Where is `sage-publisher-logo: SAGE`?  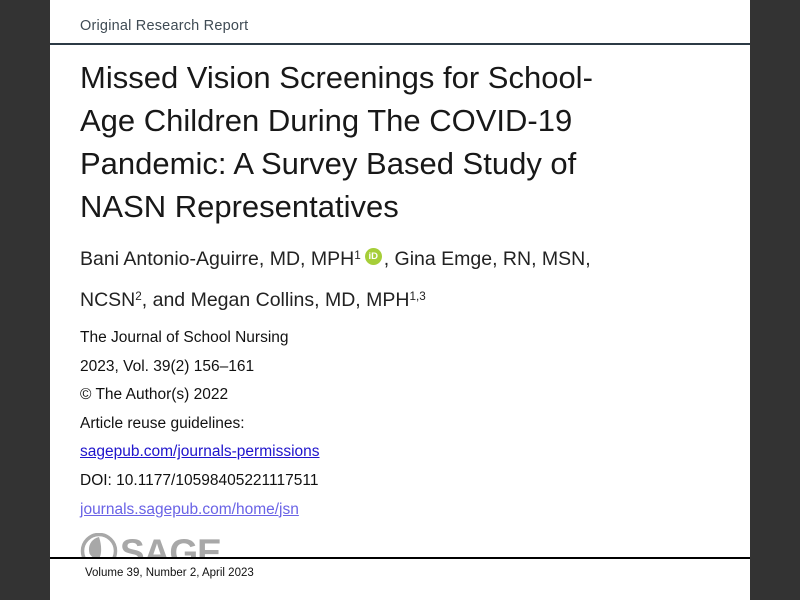 sage-publisher-logo: SAGE is located at coordinates (180, 545).